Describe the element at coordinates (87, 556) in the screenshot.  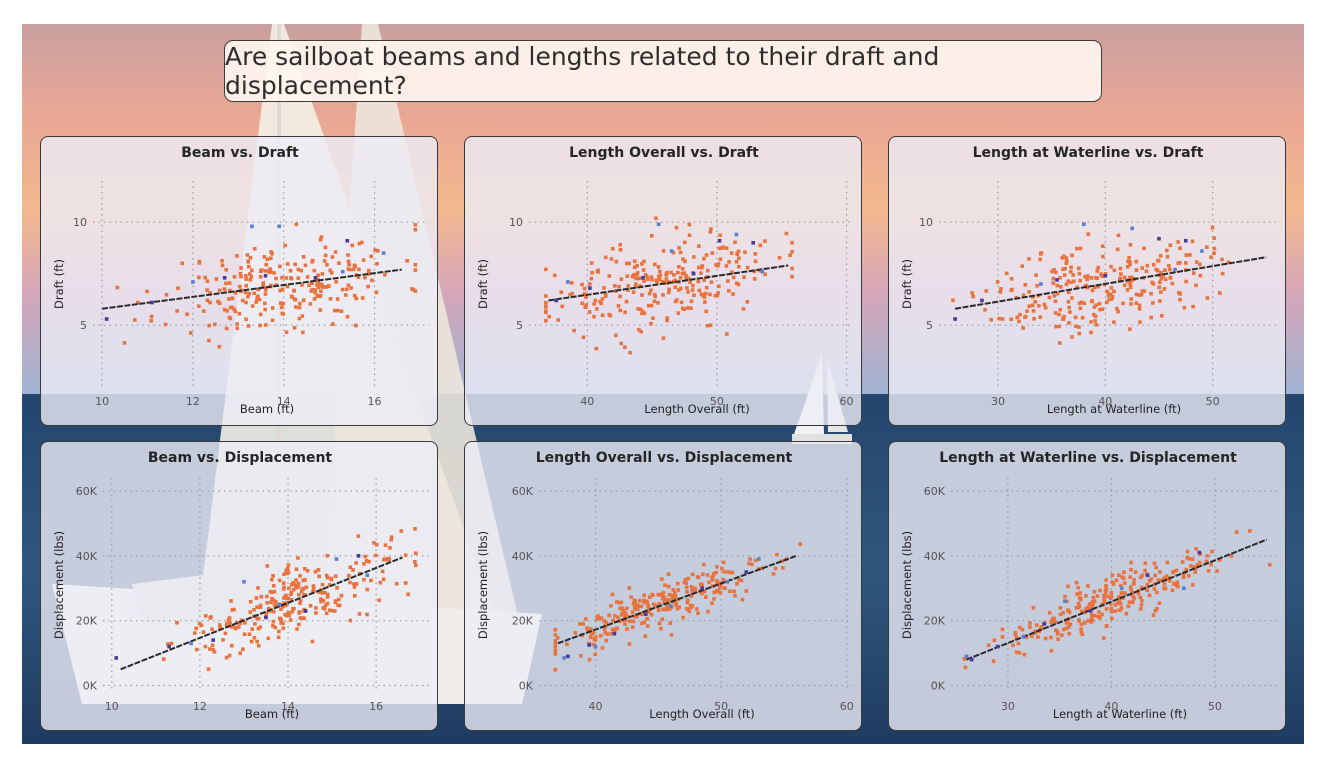
I see `y-tick-label: 40K` at that location.